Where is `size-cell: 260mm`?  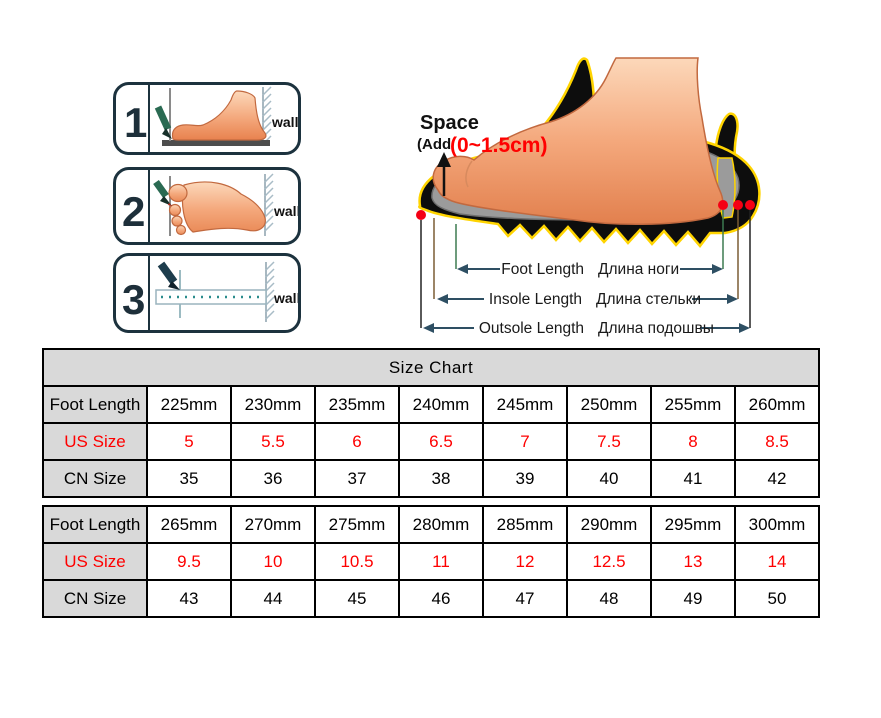
size-cell: 260mm is located at coordinates (777, 404).